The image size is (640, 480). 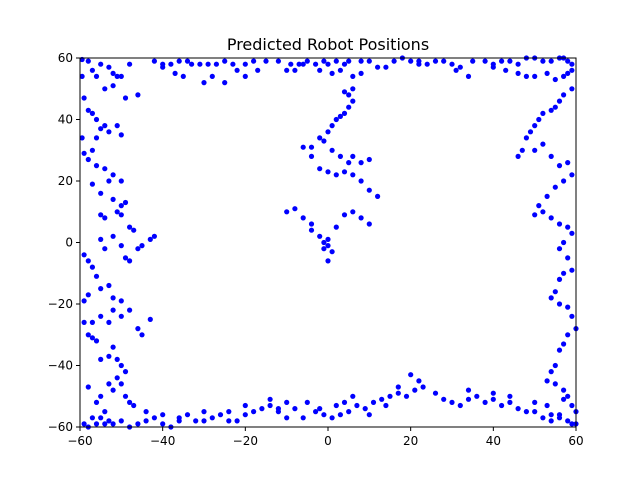 What do you see at coordinates (575, 441) in the screenshot?
I see `x-tick-label: 60` at bounding box center [575, 441].